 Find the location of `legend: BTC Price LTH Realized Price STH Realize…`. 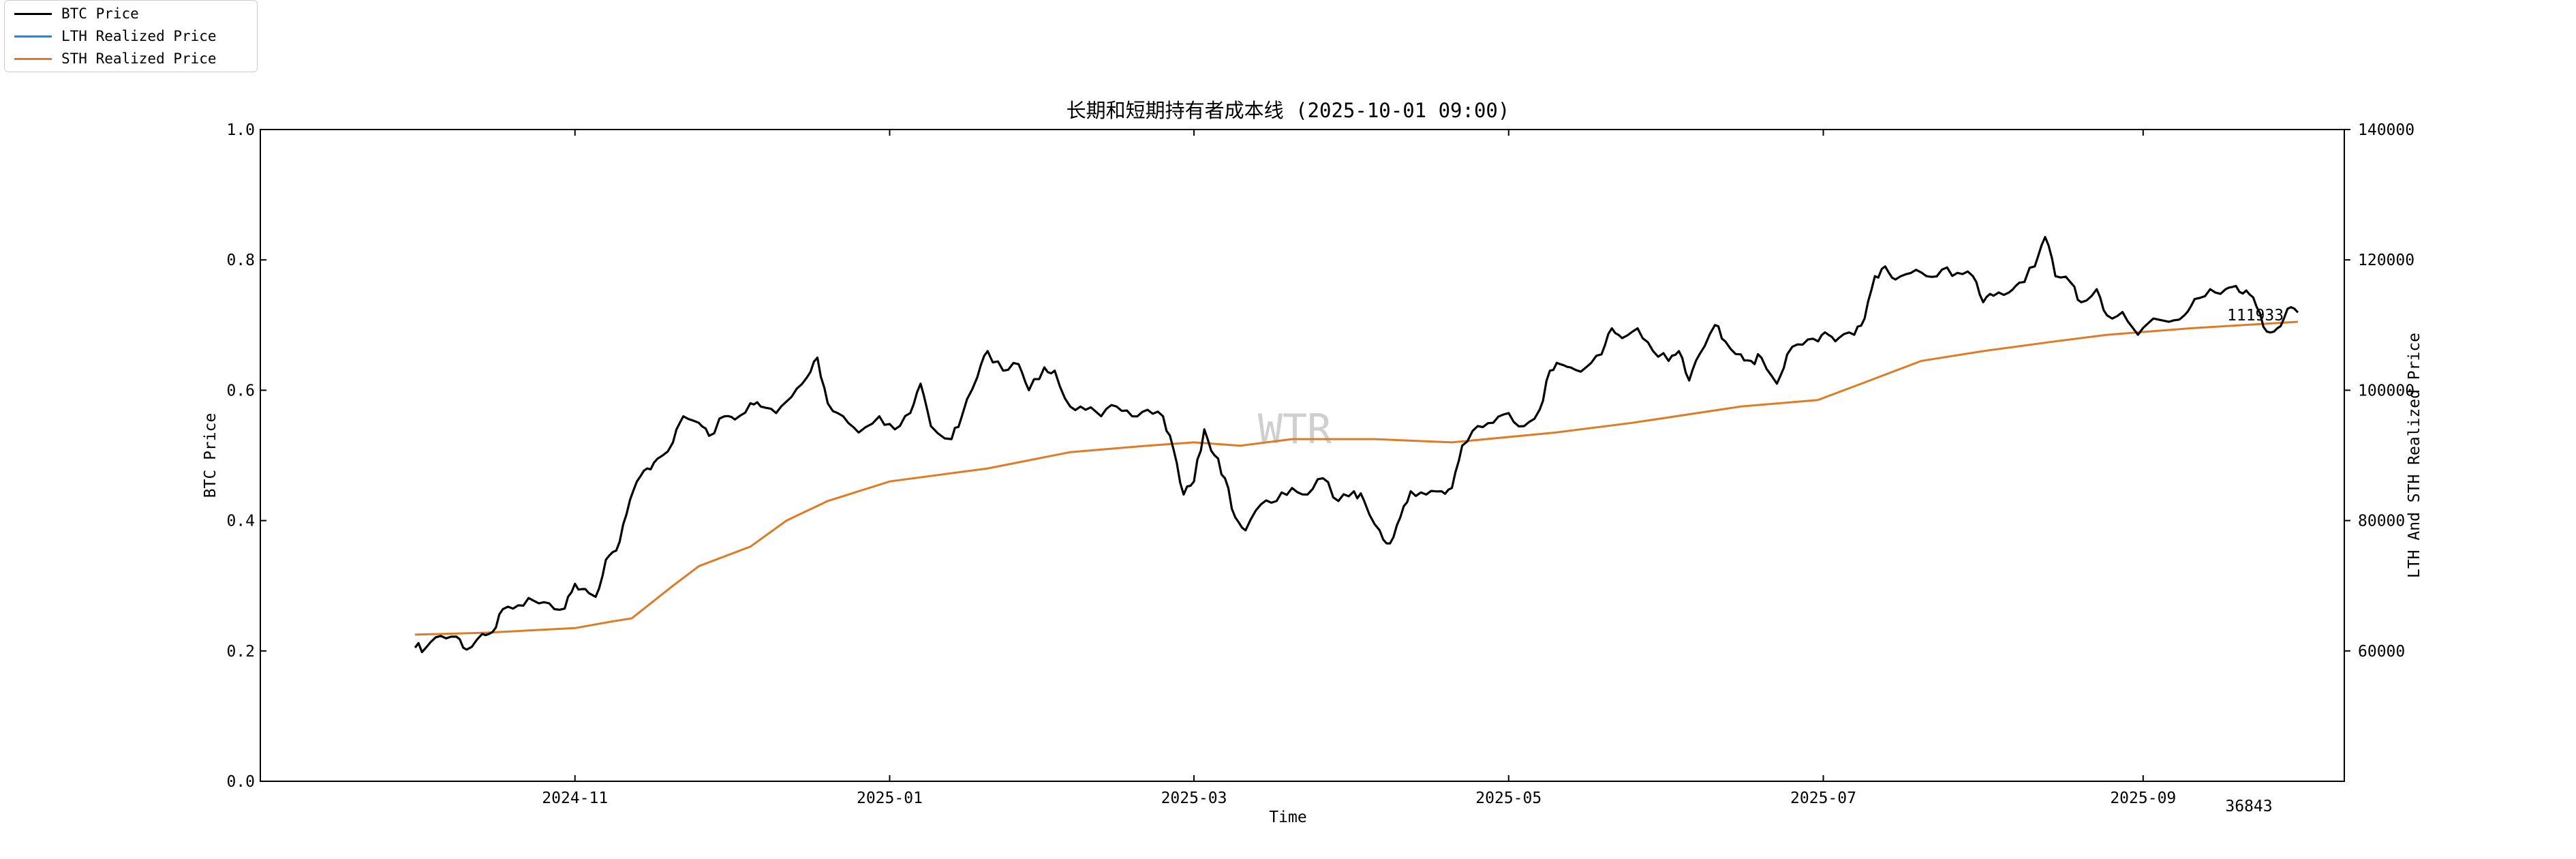

legend: BTC Price LTH Realized Price STH Realize… is located at coordinates (131, 36).